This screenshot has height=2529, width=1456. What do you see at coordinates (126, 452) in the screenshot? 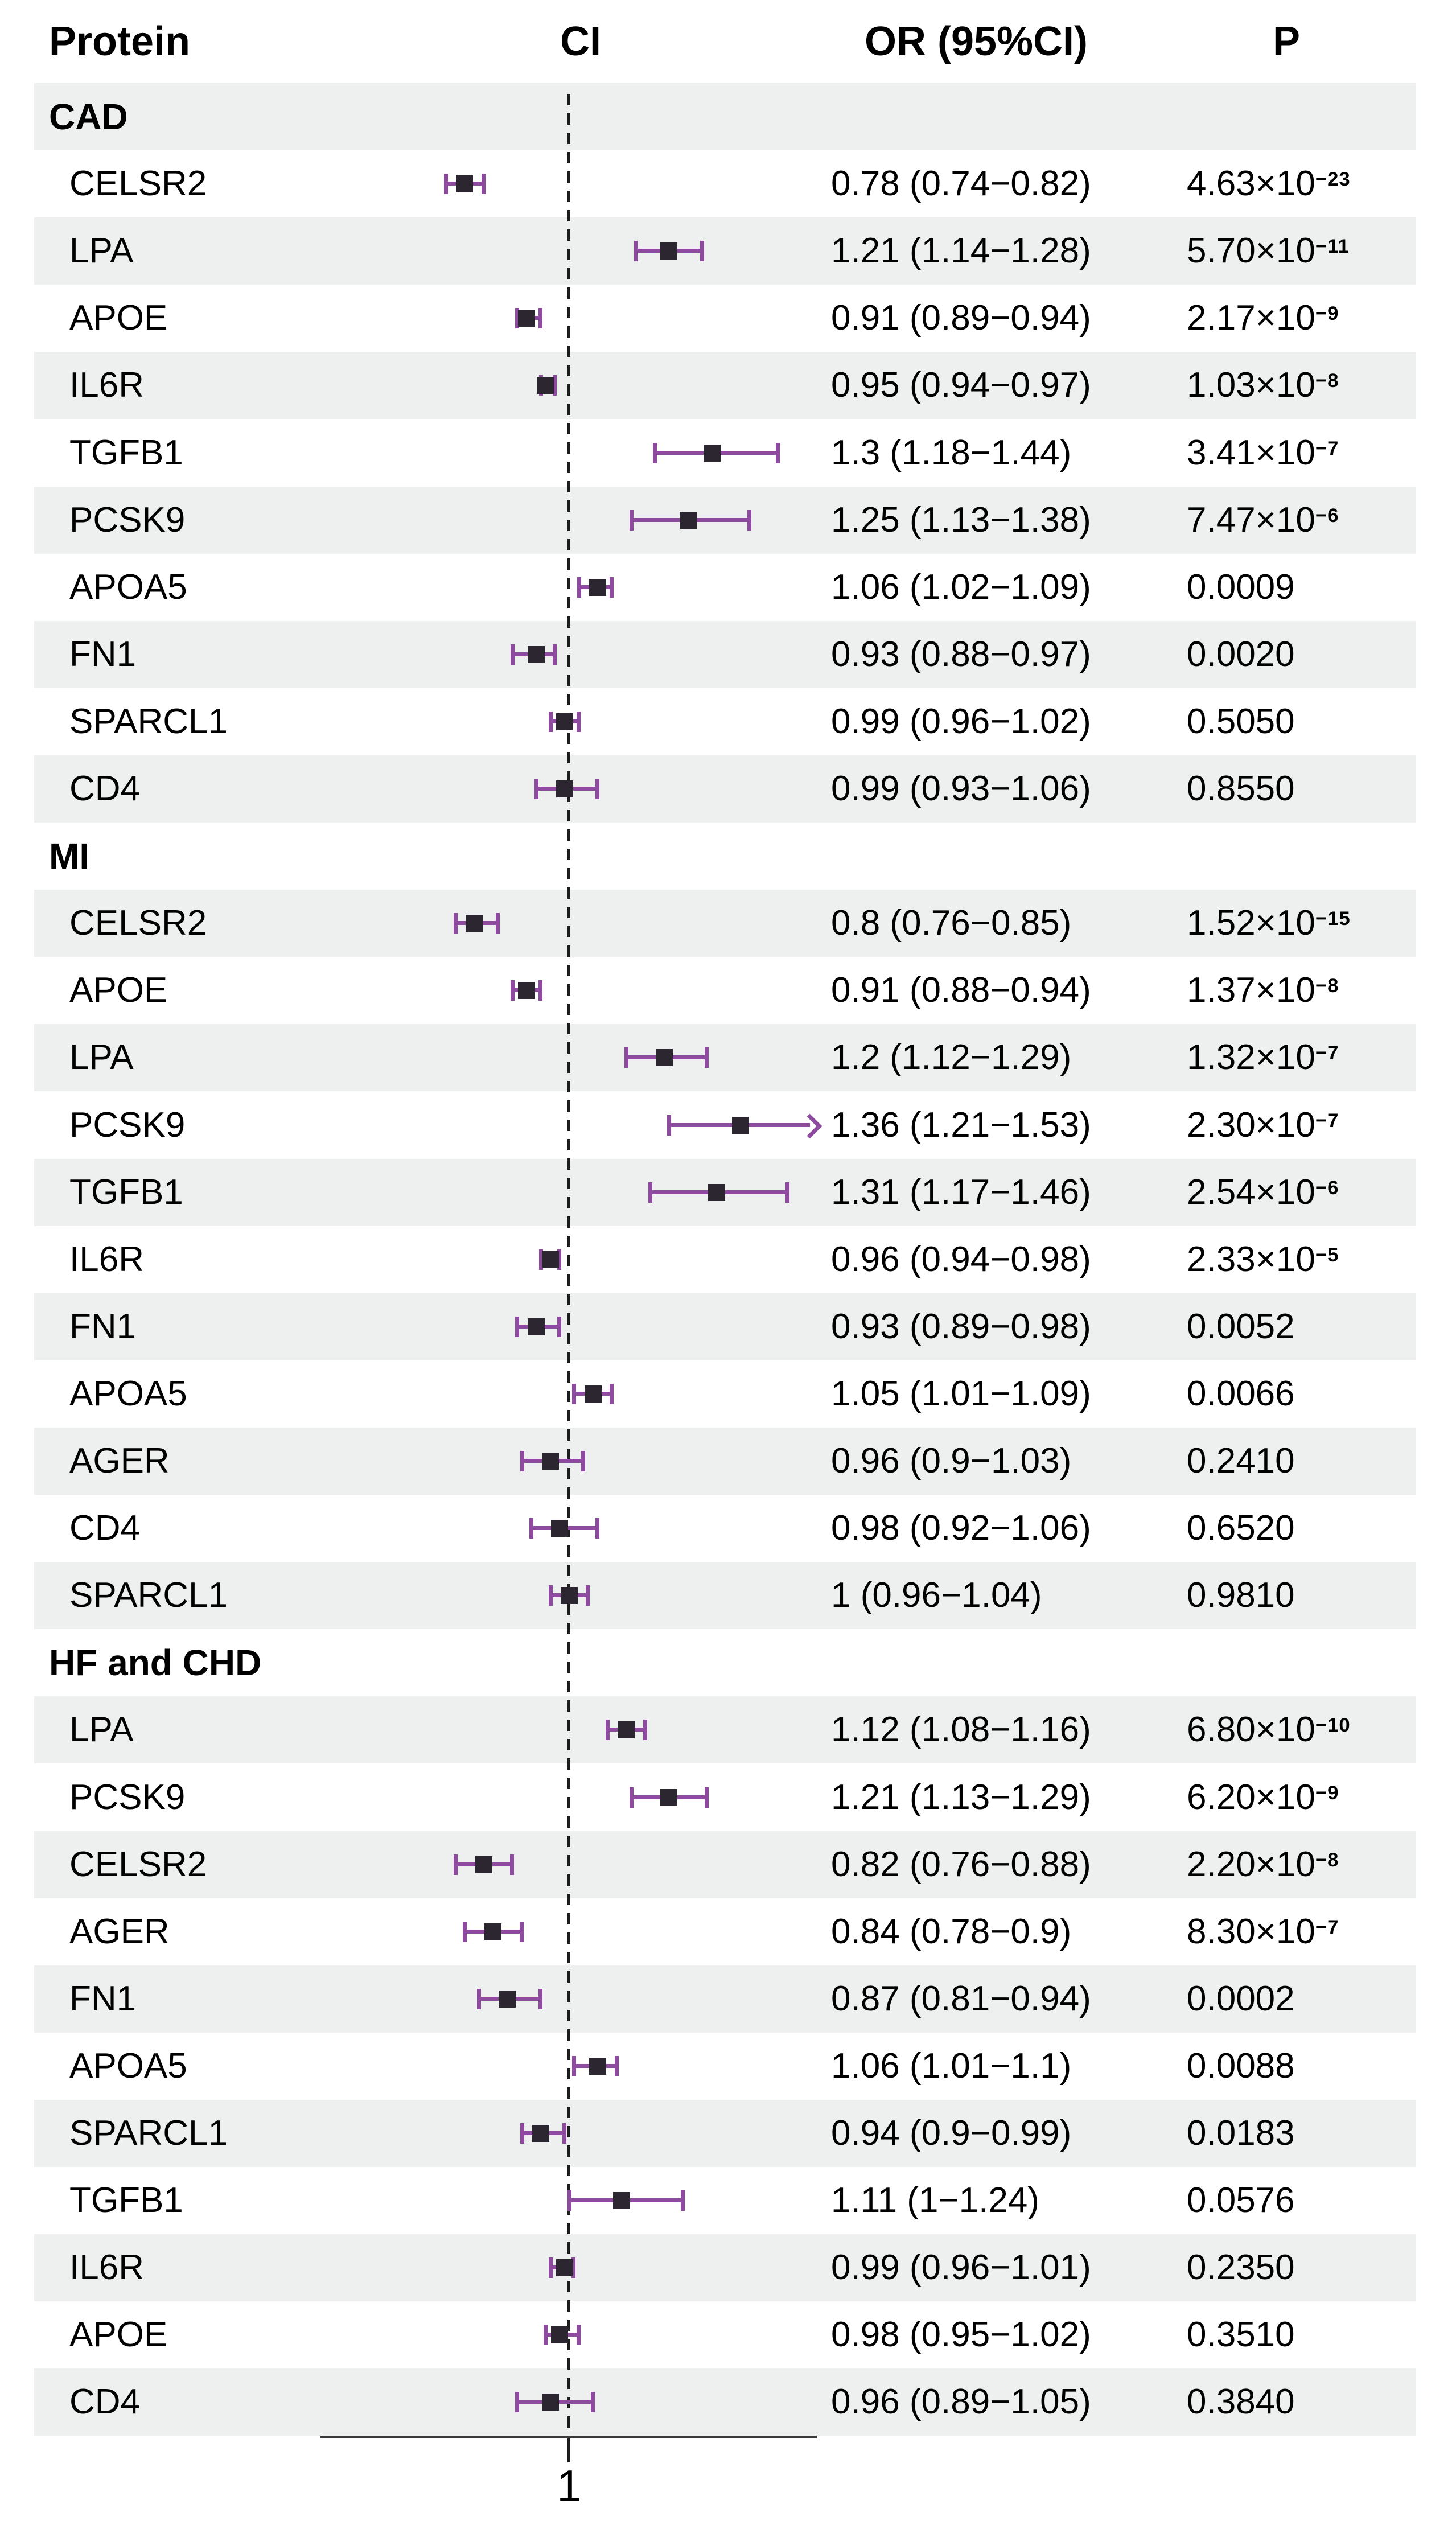
I see `protein-label: TGFB1` at bounding box center [126, 452].